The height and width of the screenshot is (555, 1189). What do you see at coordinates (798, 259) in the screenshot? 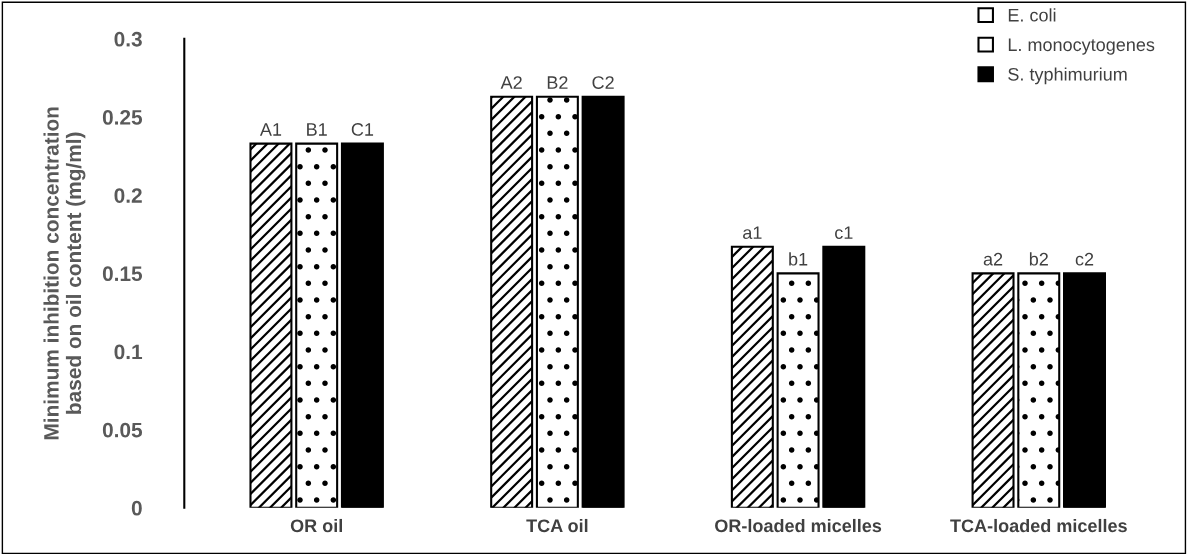
I see `data-label: b1` at bounding box center [798, 259].